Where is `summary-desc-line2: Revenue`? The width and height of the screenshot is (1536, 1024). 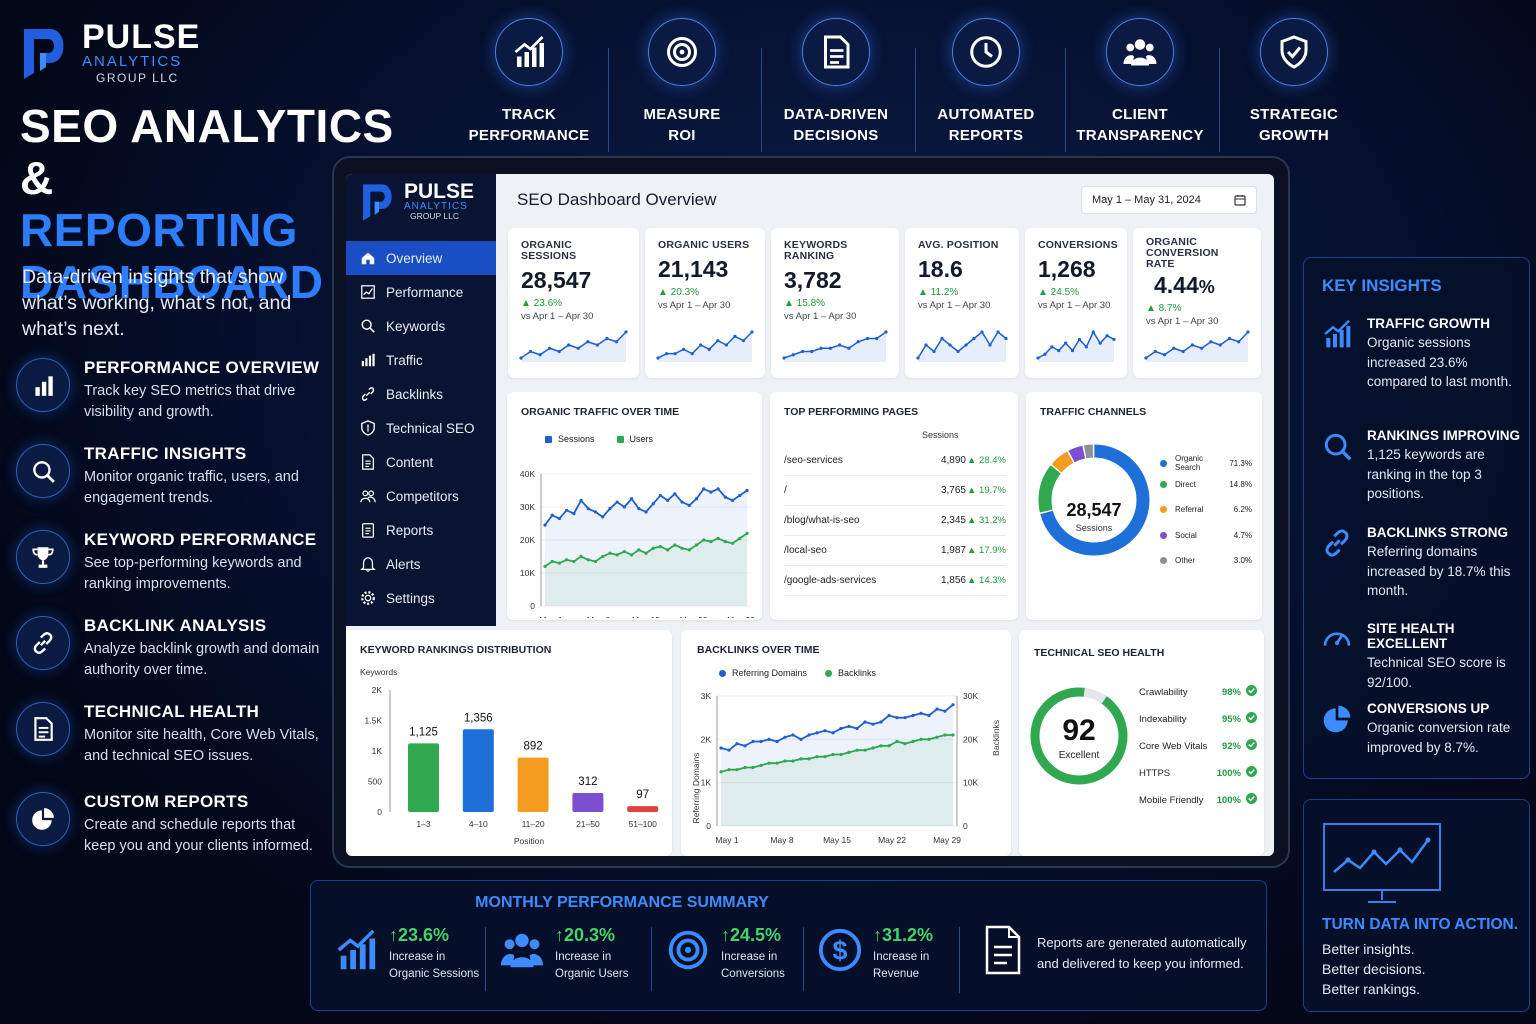 summary-desc-line2: Revenue is located at coordinates (896, 974).